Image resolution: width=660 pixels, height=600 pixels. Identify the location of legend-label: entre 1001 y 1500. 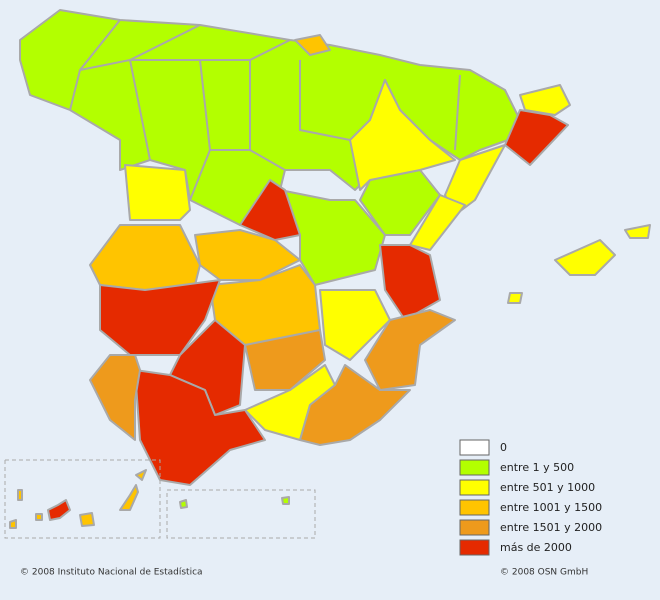
(551, 507).